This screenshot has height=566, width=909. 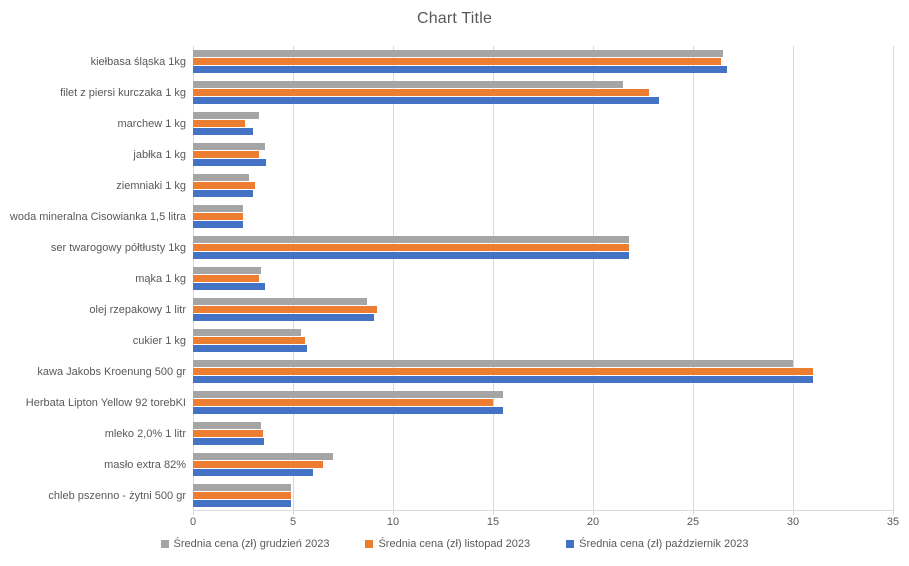 What do you see at coordinates (543, 510) in the screenshot?
I see `x-axis-line` at bounding box center [543, 510].